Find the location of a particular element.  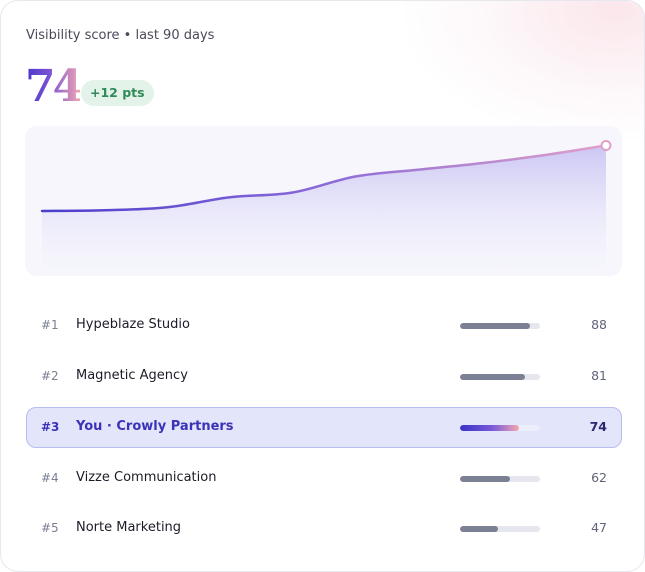

leaderboard-row: #5 Norte Marketing 47 is located at coordinates (324, 528).